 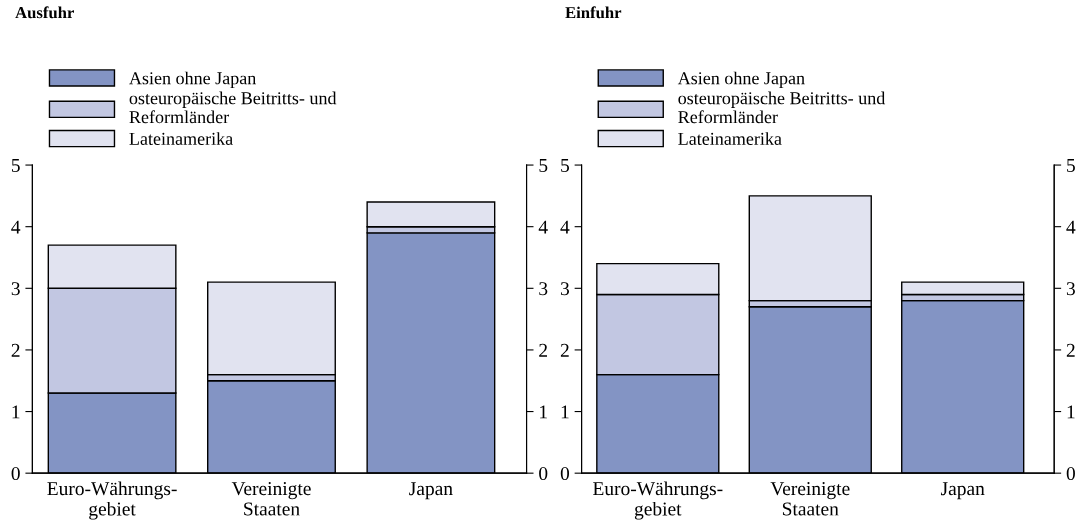 I want to click on chart-title: Einfuhr, so click(x=593, y=12).